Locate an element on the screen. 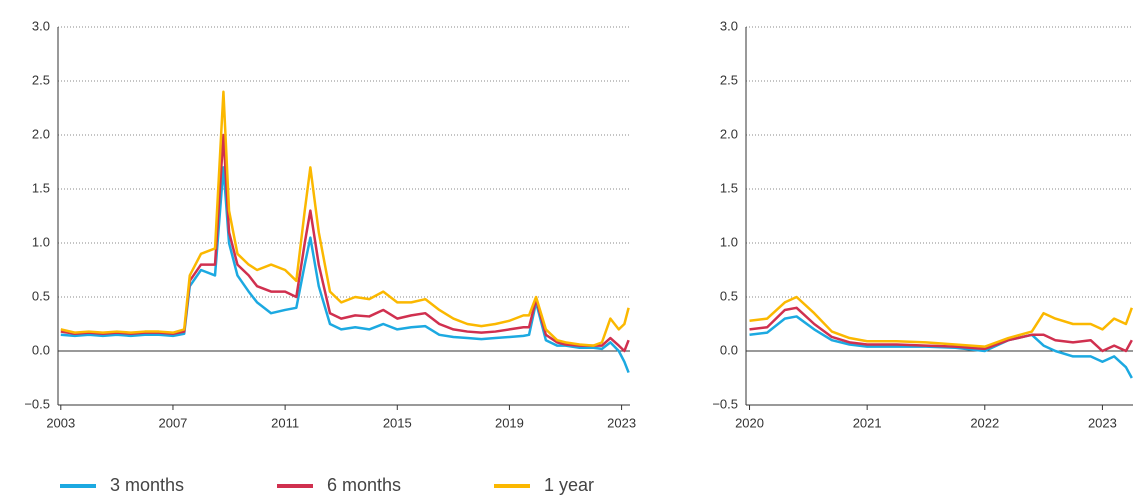 This screenshot has height=501, width=1134. x-tick-label: 2019 is located at coordinates (509, 422).